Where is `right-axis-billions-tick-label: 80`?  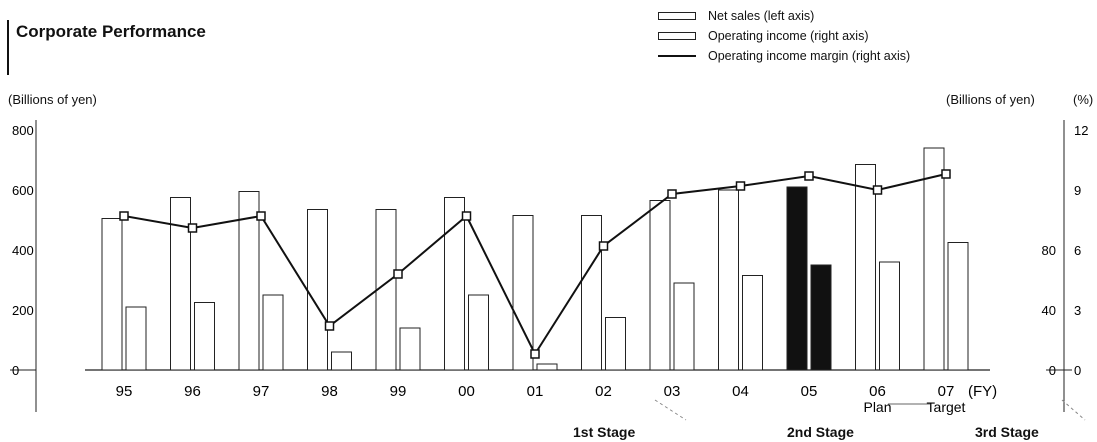 right-axis-billions-tick-label: 80 is located at coordinates (1049, 250).